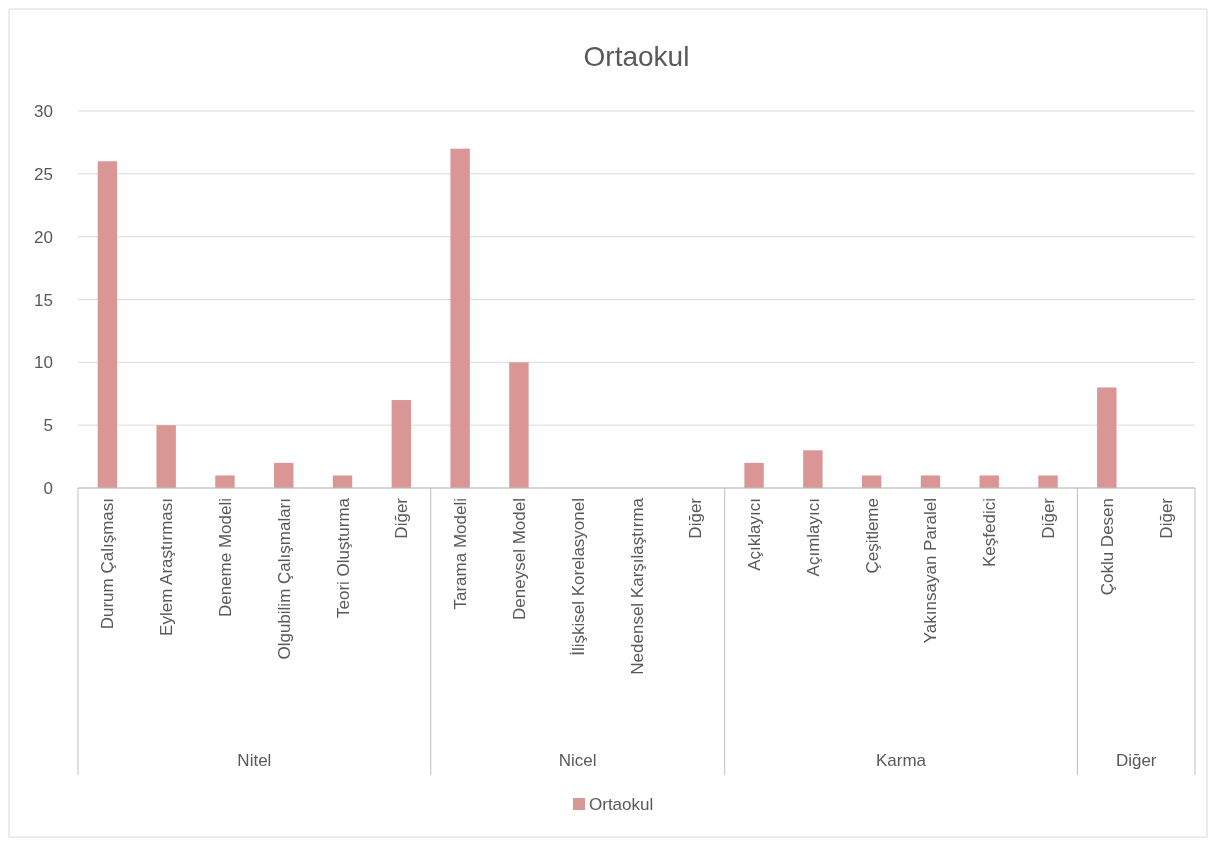 This screenshot has height=841, width=1210. Describe the element at coordinates (755, 534) in the screenshot. I see `x-tick-label: Açıklayıcı` at that location.